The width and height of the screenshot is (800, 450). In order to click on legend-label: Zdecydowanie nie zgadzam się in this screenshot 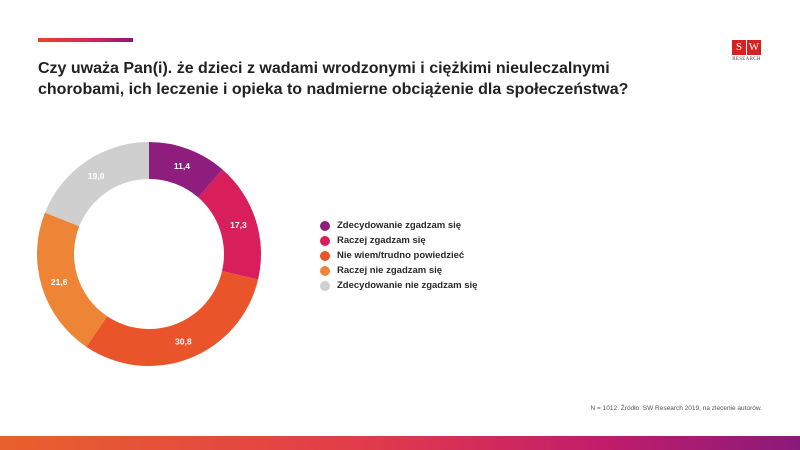, I will do `click(407, 285)`.